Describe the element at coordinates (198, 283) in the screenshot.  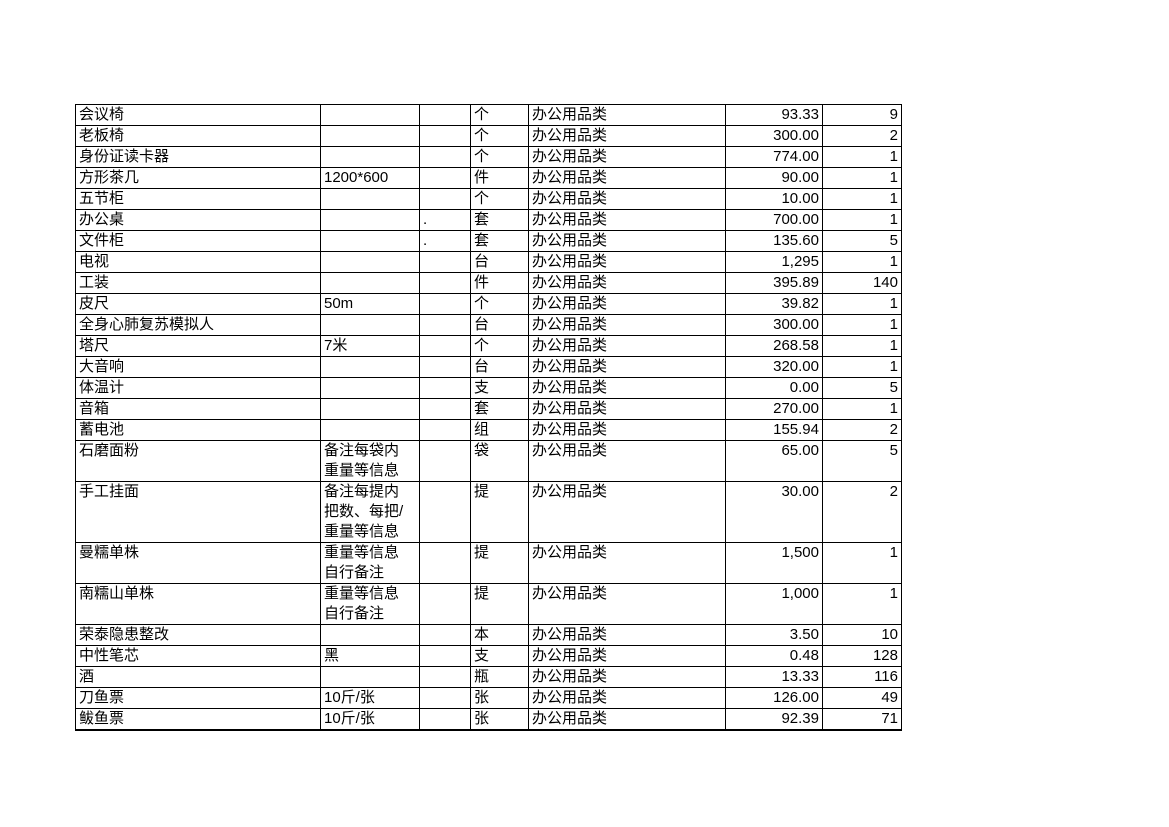
I see `cell-item-name: 工装` at that location.